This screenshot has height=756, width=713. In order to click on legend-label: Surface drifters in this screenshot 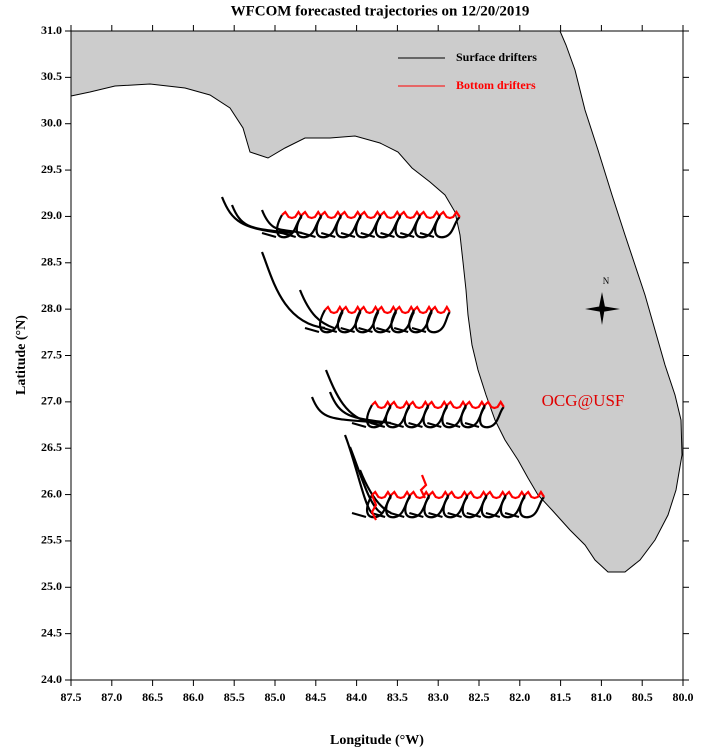, I will do `click(496, 57)`.